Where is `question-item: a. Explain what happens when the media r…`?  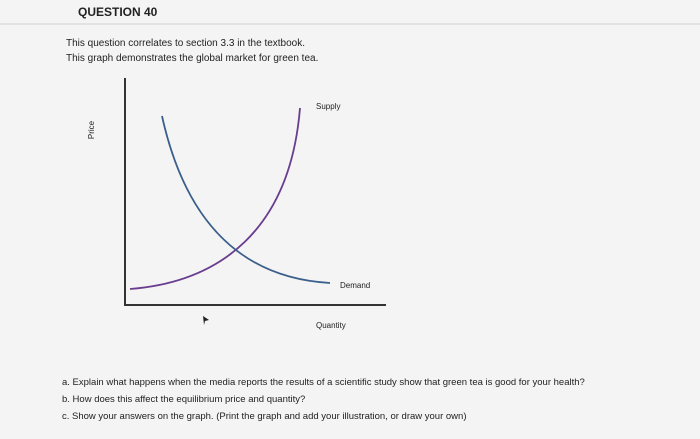 question-item: a. Explain what happens when the media r… is located at coordinates (323, 382).